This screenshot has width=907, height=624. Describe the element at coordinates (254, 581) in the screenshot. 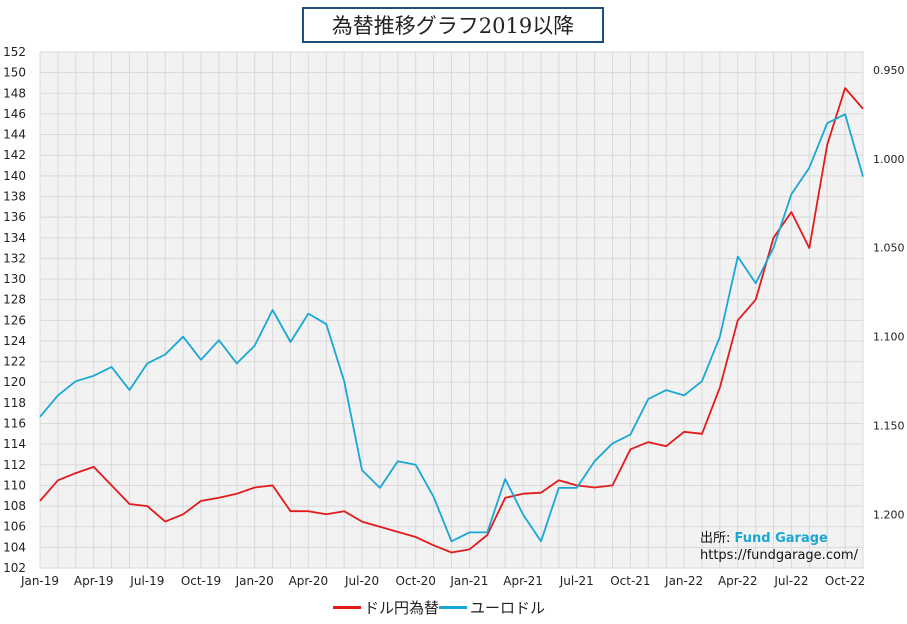

I see `x-tick-label: Jan-20` at that location.